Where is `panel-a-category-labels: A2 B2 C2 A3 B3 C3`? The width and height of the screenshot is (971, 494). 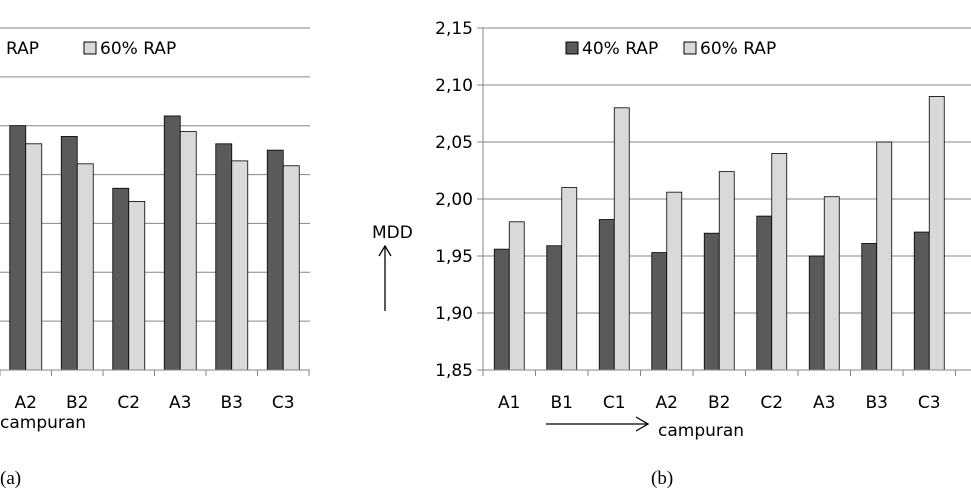 panel-a-category-labels: A2 B2 C2 A3 B3 C3 is located at coordinates (155, 403).